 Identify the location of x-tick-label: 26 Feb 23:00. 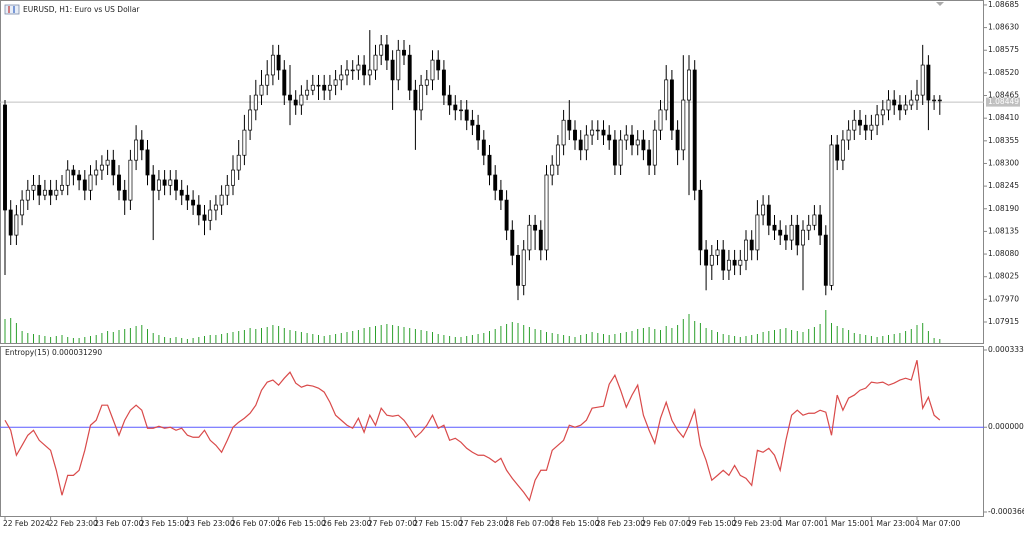
(346, 523).